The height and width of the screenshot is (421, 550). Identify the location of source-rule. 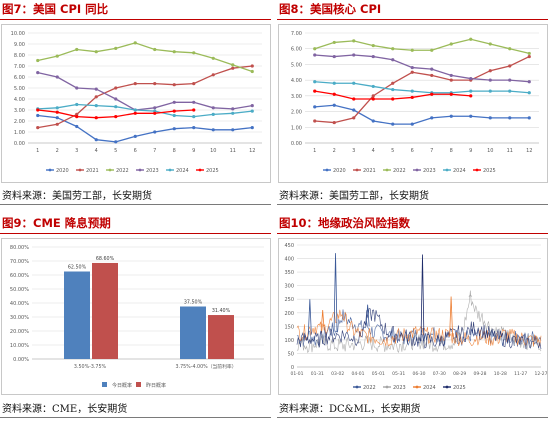
(412, 204).